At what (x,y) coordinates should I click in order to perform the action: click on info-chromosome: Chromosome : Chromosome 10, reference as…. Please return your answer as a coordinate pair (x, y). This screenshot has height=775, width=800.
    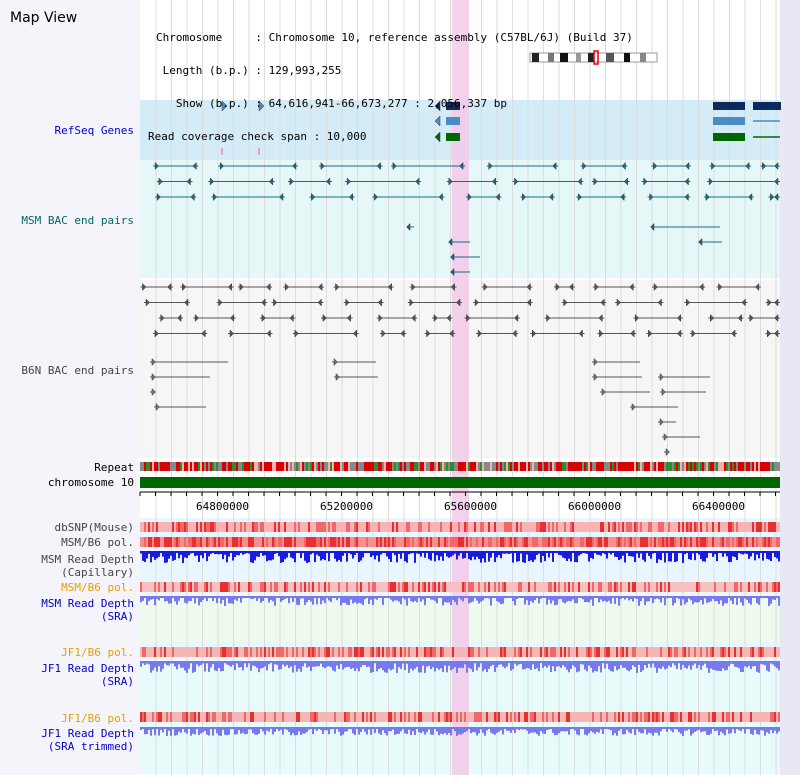
    Looking at the image, I should click on (394, 37).